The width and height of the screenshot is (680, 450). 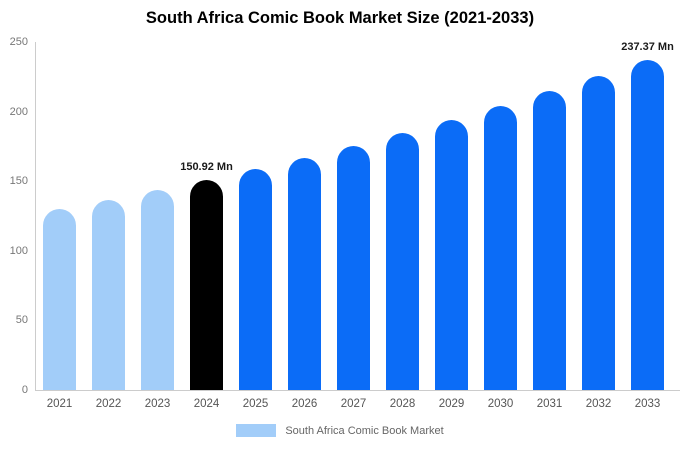 I want to click on legend-swatch, so click(x=256, y=430).